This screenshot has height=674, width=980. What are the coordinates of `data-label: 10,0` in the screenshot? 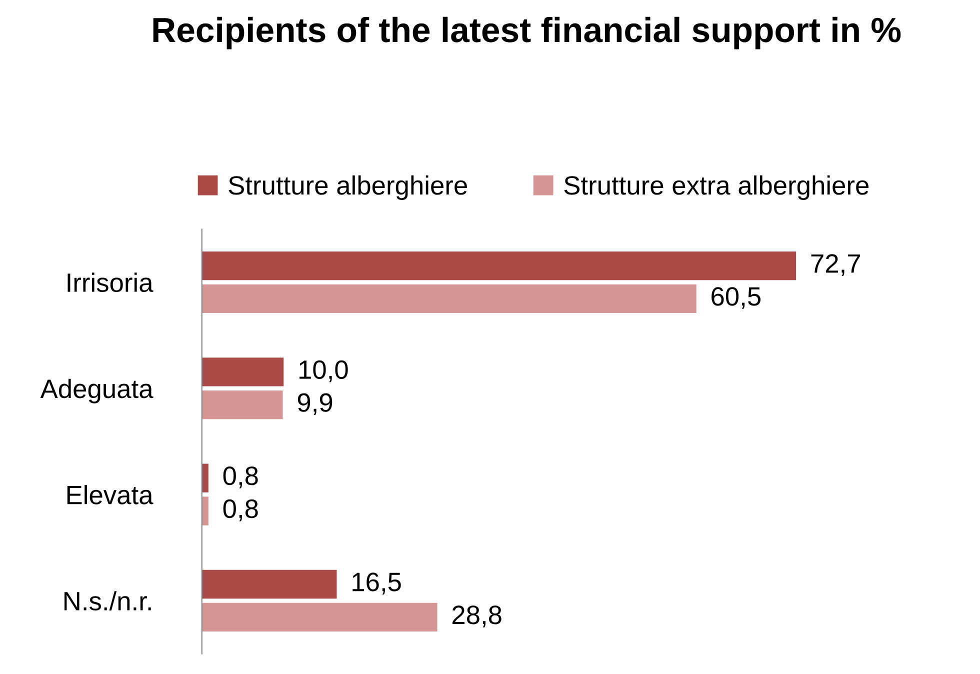 It's located at (324, 371).